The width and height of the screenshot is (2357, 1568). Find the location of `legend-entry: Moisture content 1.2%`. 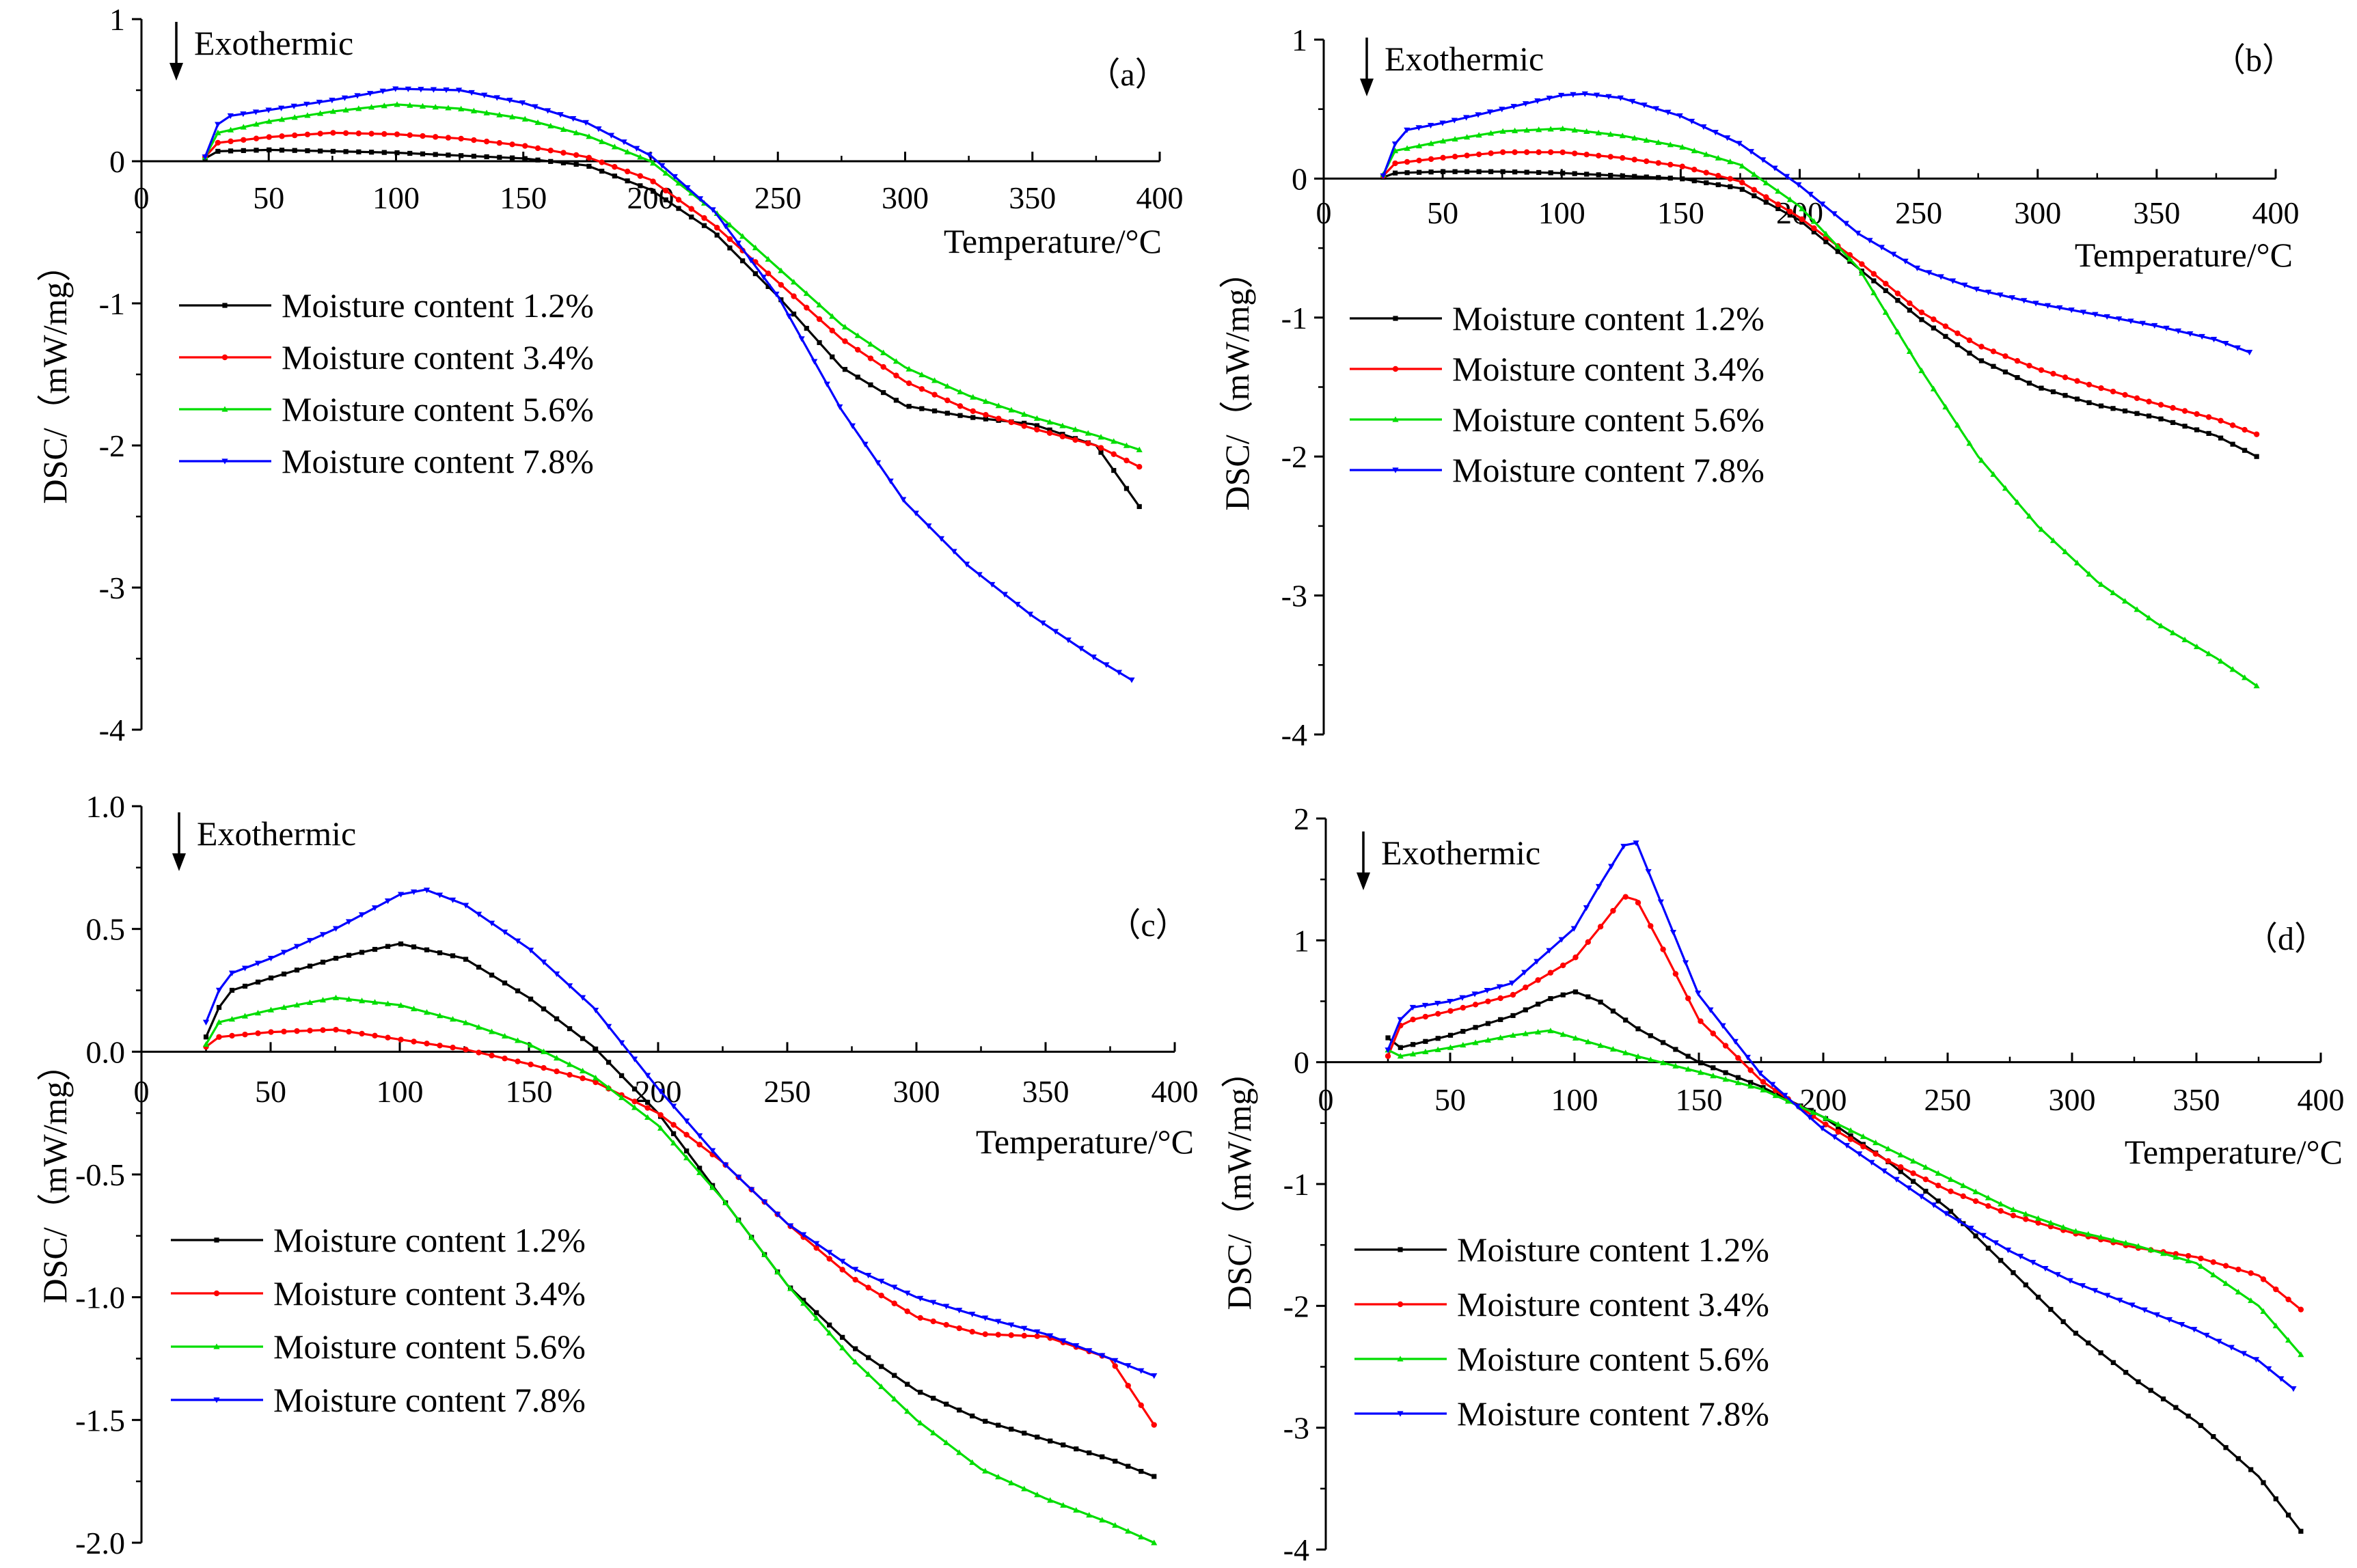

legend-entry: Moisture content 1.2% is located at coordinates (1613, 1249).